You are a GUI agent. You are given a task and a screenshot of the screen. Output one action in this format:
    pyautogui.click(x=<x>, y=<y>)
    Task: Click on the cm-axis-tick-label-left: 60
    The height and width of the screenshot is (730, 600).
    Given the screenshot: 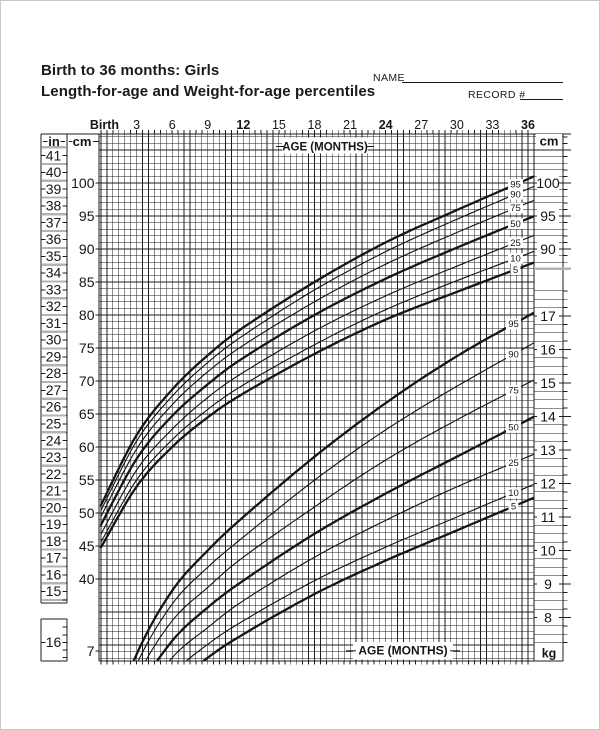 What is the action you would take?
    pyautogui.click(x=87, y=447)
    